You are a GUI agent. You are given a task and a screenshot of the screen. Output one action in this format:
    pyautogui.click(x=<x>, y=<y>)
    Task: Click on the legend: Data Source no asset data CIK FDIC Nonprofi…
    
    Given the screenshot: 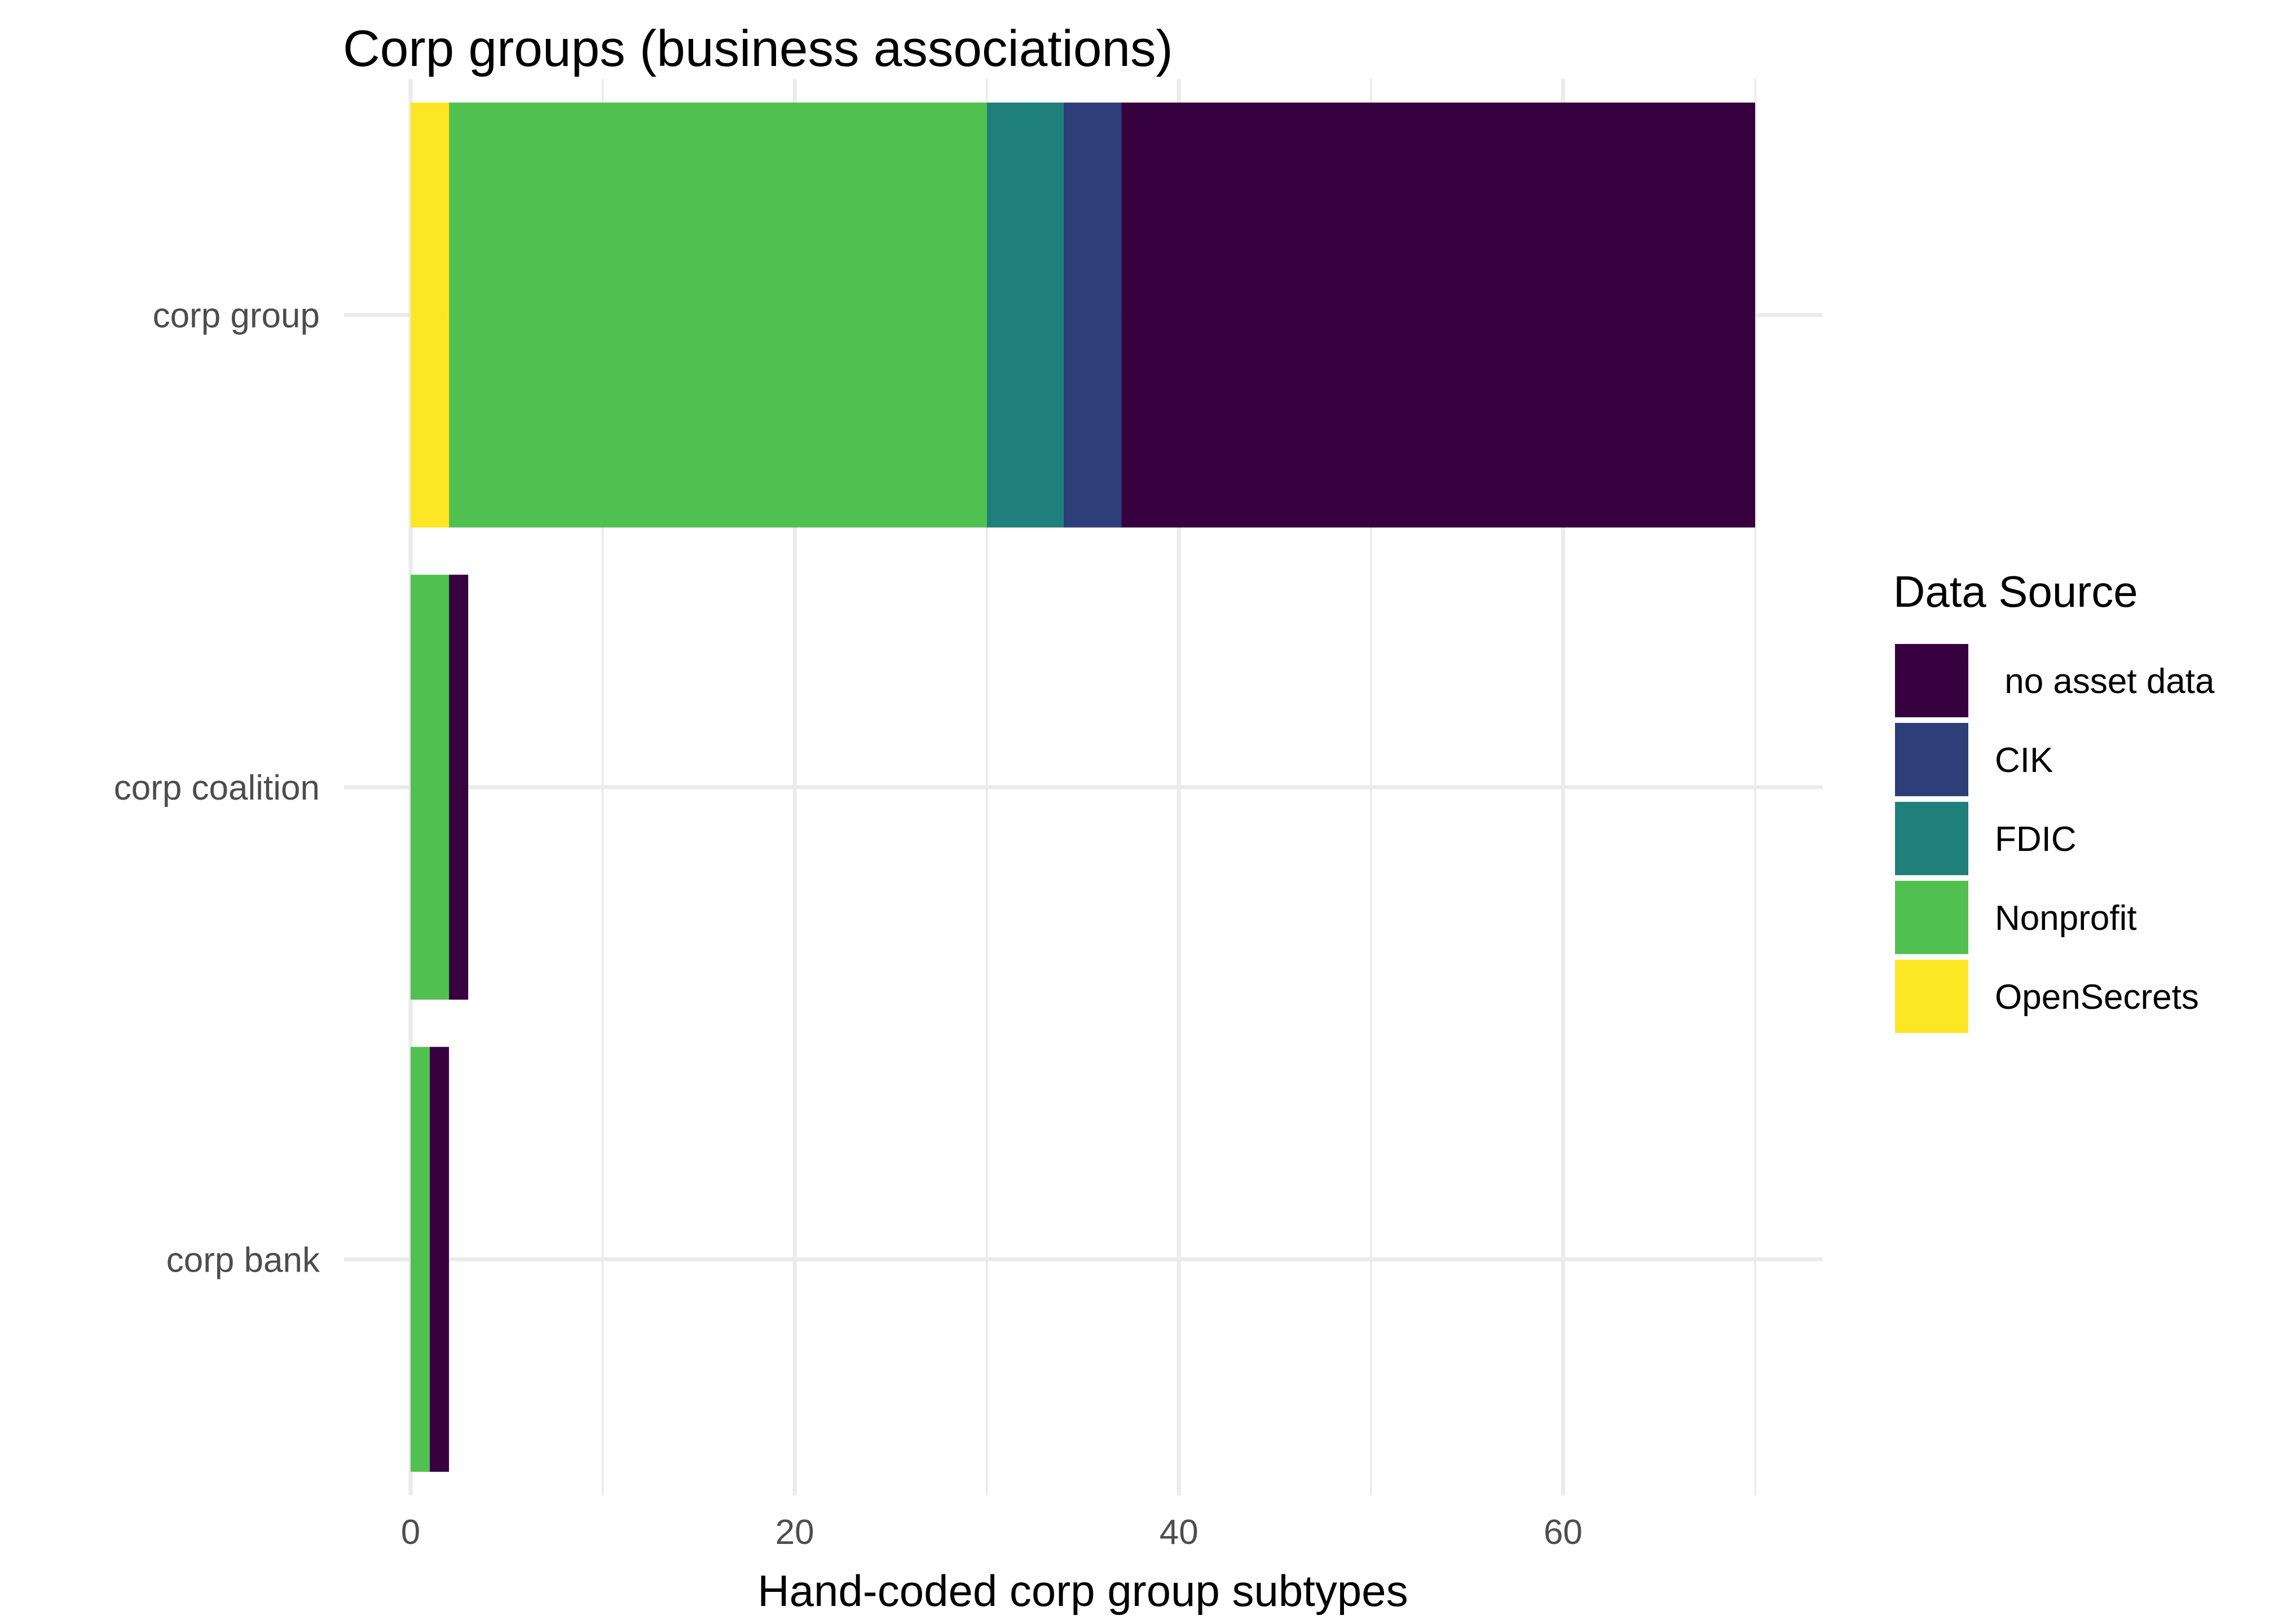 What is the action you would take?
    pyautogui.click(x=2054, y=800)
    